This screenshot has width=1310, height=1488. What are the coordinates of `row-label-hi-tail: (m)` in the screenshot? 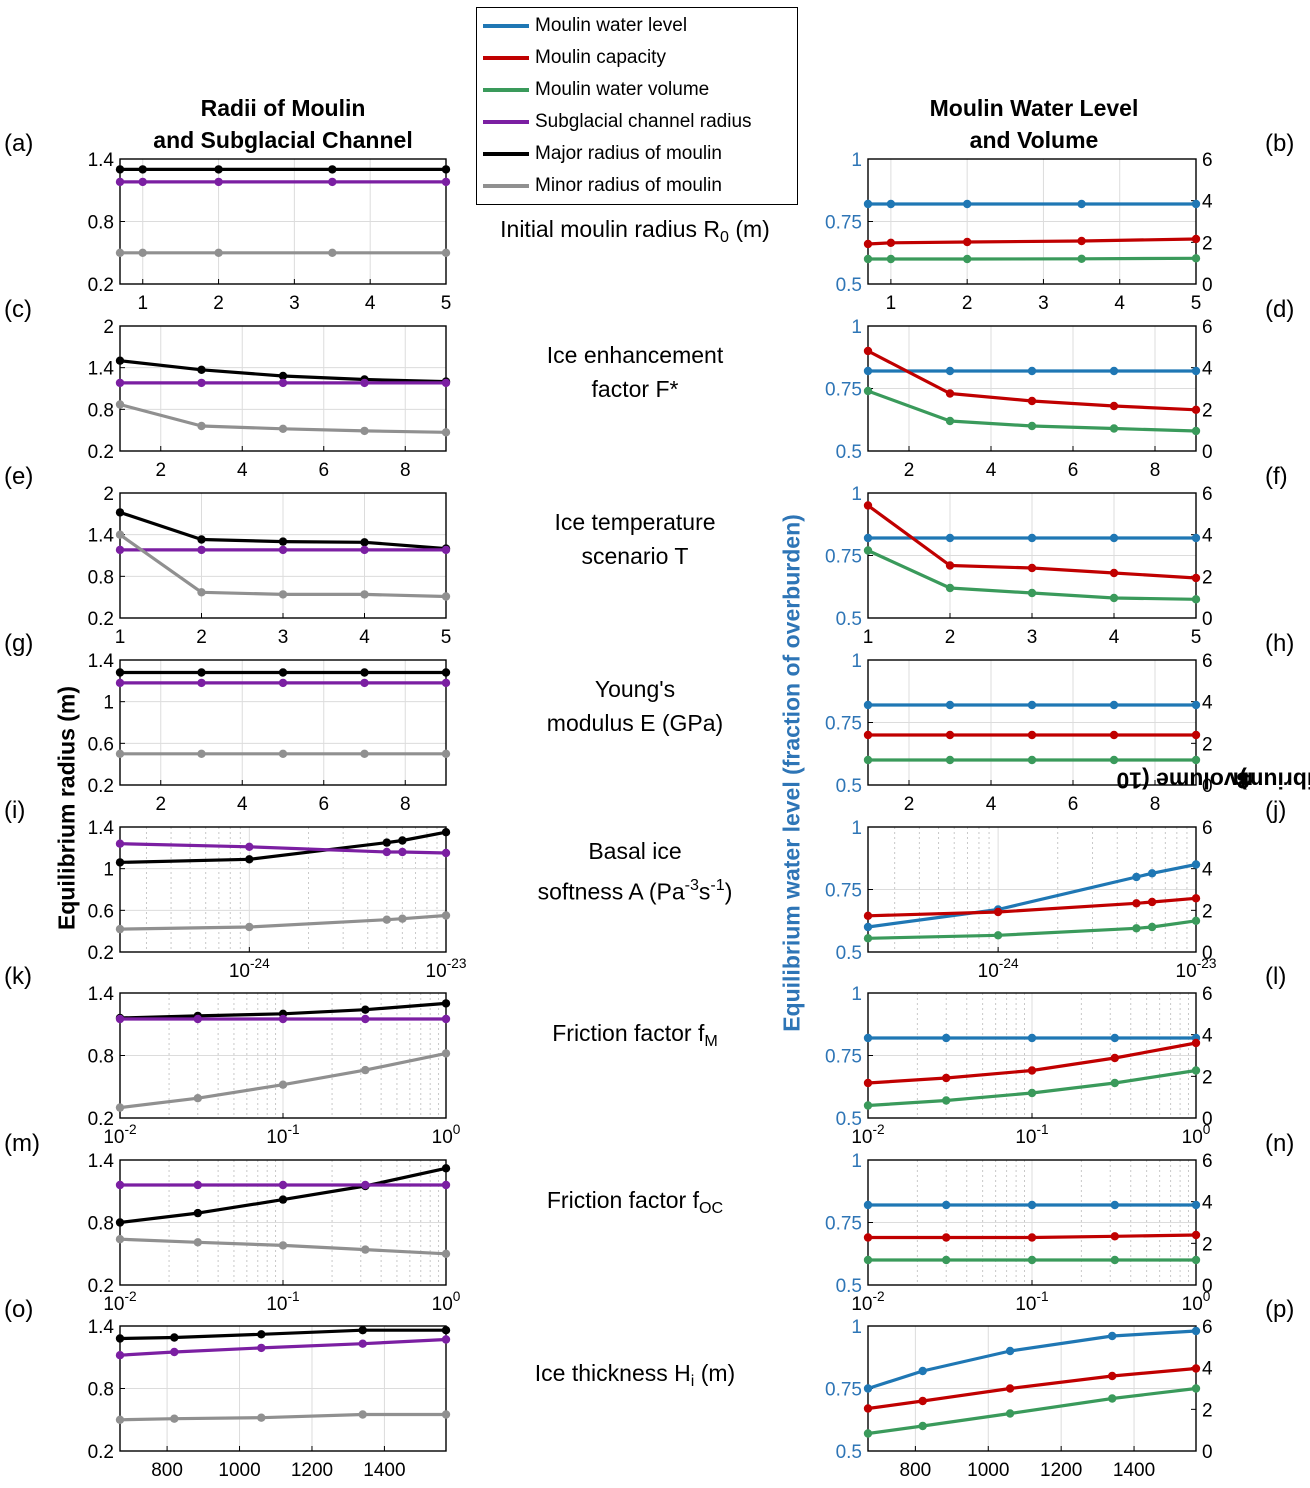 It's located at (715, 1373).